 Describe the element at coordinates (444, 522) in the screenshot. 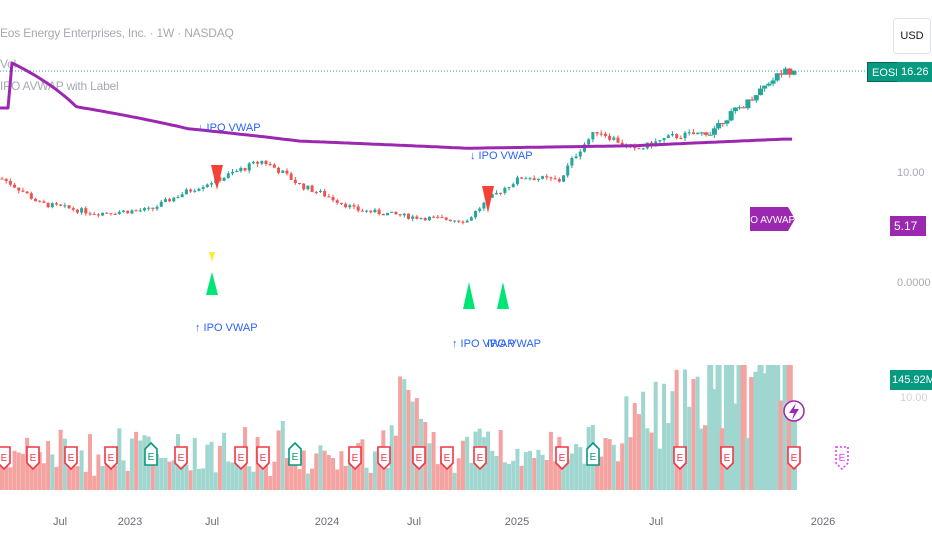

I see `time-axis: Jul 2023 Jul 2024 Jul 2025 Jul 2026` at that location.